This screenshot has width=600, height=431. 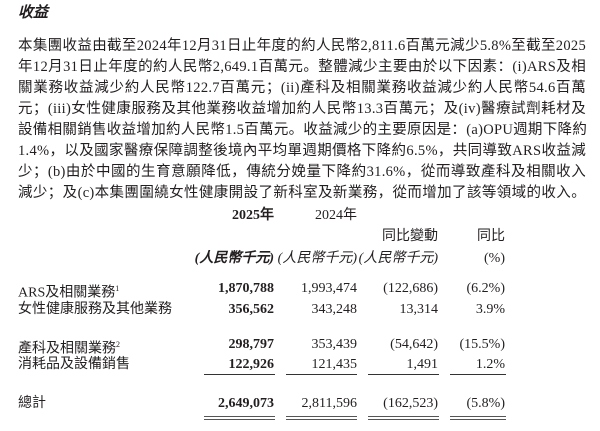 What do you see at coordinates (334, 309) in the screenshot?
I see `value-2024: 343,248` at bounding box center [334, 309].